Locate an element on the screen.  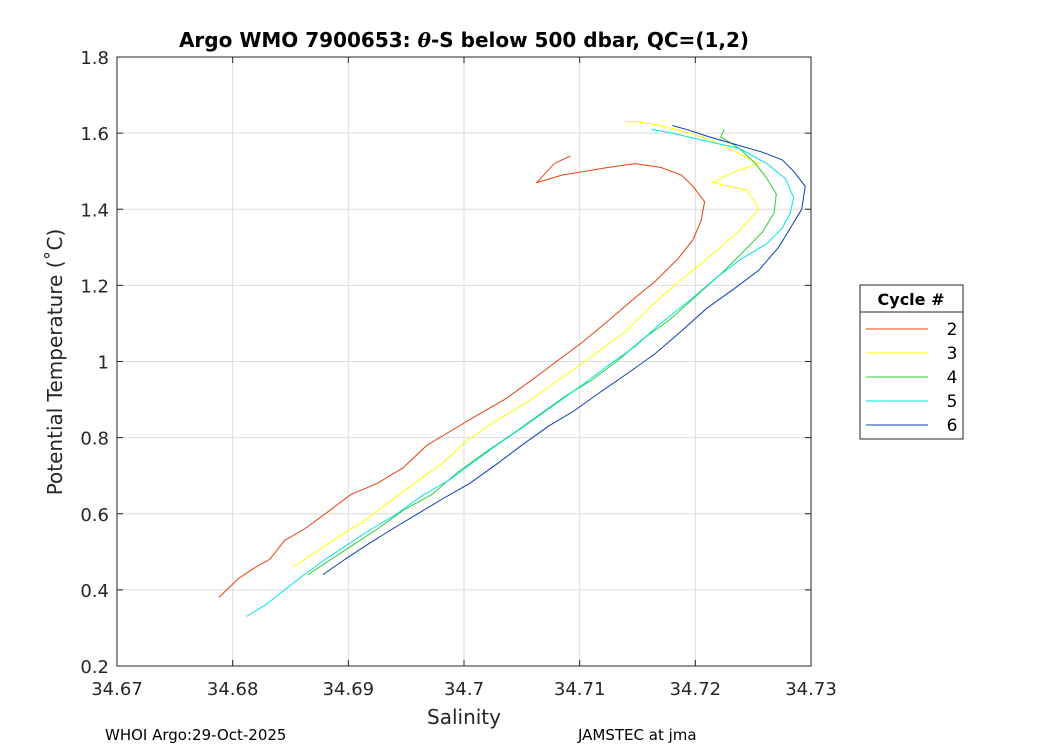
legend-box is located at coordinates (911, 362).